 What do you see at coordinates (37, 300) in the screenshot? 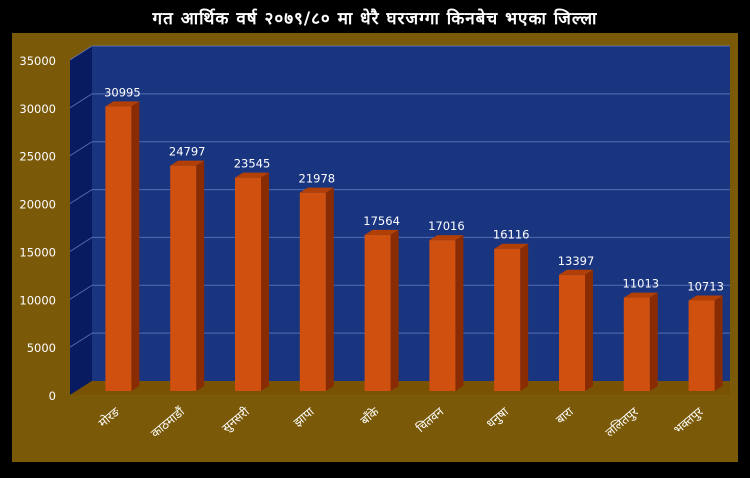
I see `y-tick-label: 10000` at bounding box center [37, 300].